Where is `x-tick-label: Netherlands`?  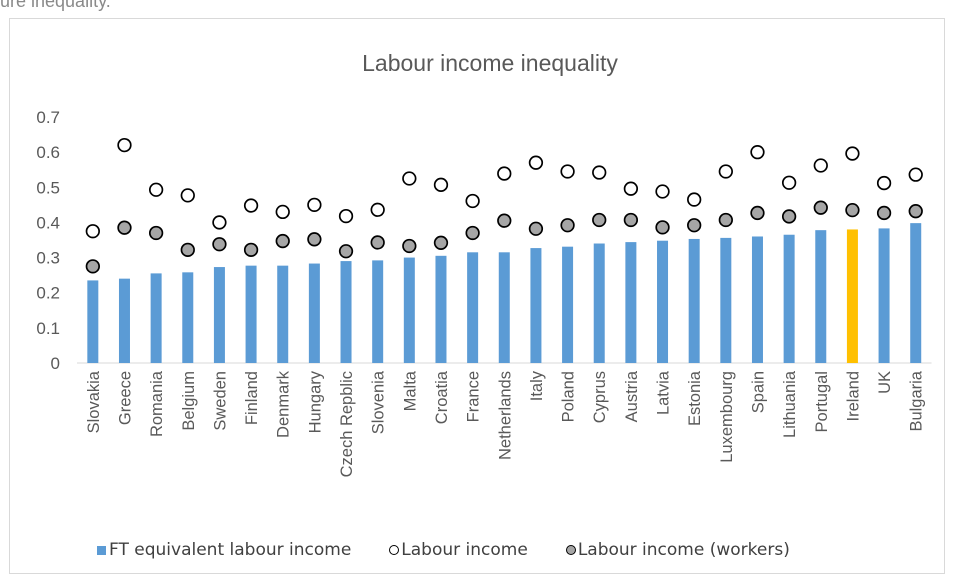
x-tick-label: Netherlands is located at coordinates (505, 415).